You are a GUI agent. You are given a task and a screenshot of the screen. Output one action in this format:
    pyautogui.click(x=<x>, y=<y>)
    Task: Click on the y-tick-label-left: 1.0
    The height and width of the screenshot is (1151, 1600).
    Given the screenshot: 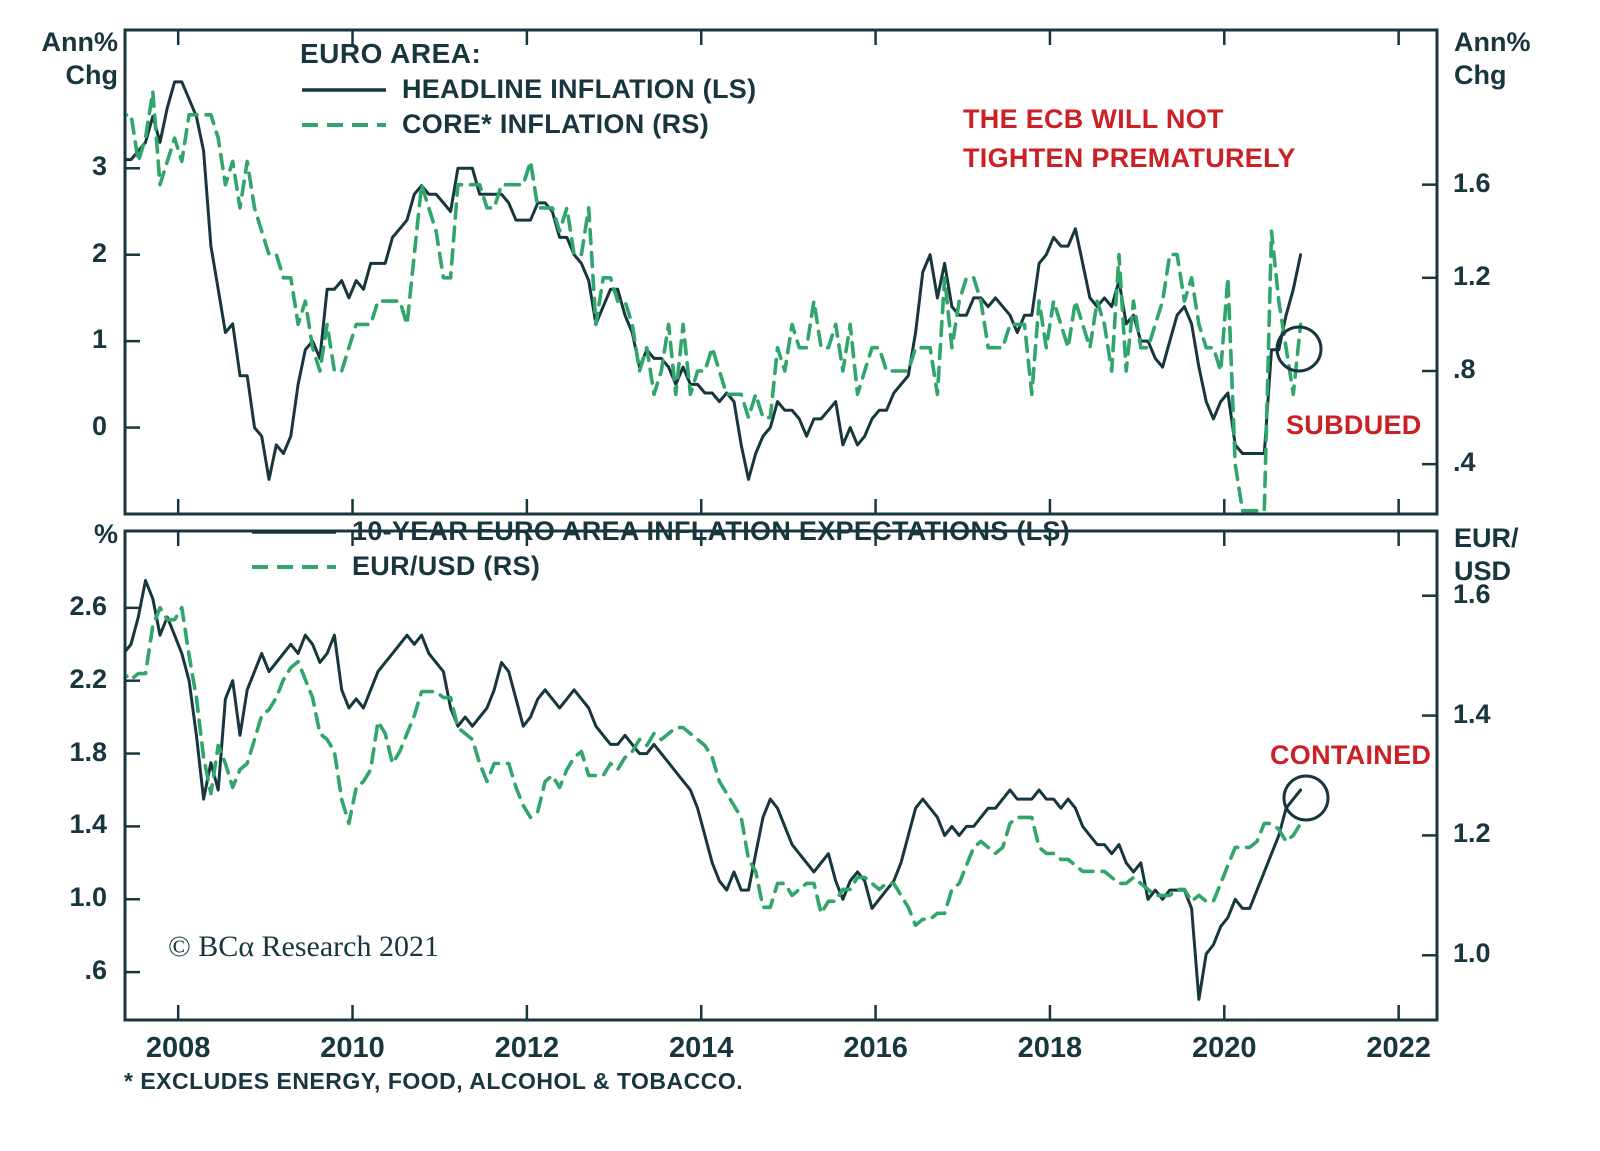 What is the action you would take?
    pyautogui.click(x=88, y=897)
    